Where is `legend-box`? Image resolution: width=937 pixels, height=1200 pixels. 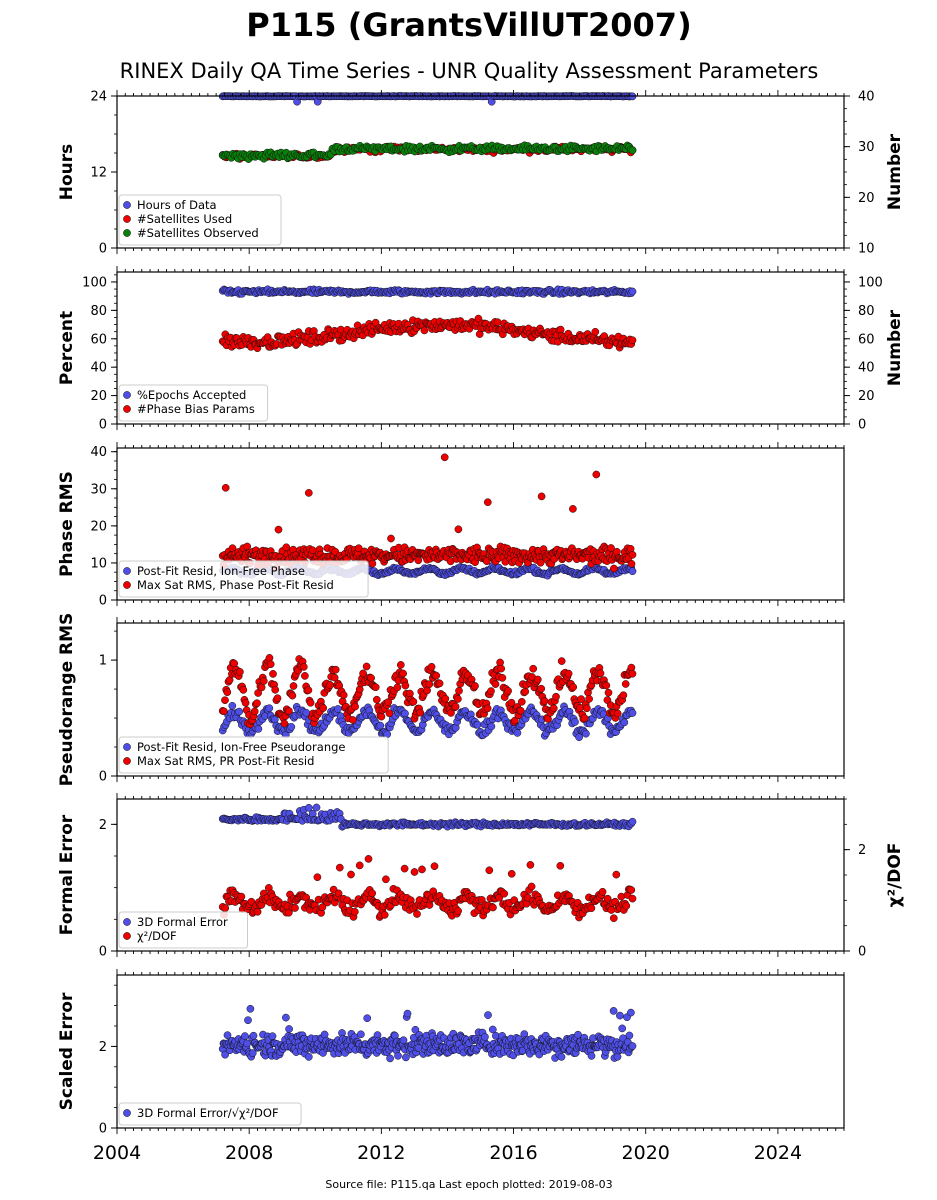
legend-box is located at coordinates (200, 220).